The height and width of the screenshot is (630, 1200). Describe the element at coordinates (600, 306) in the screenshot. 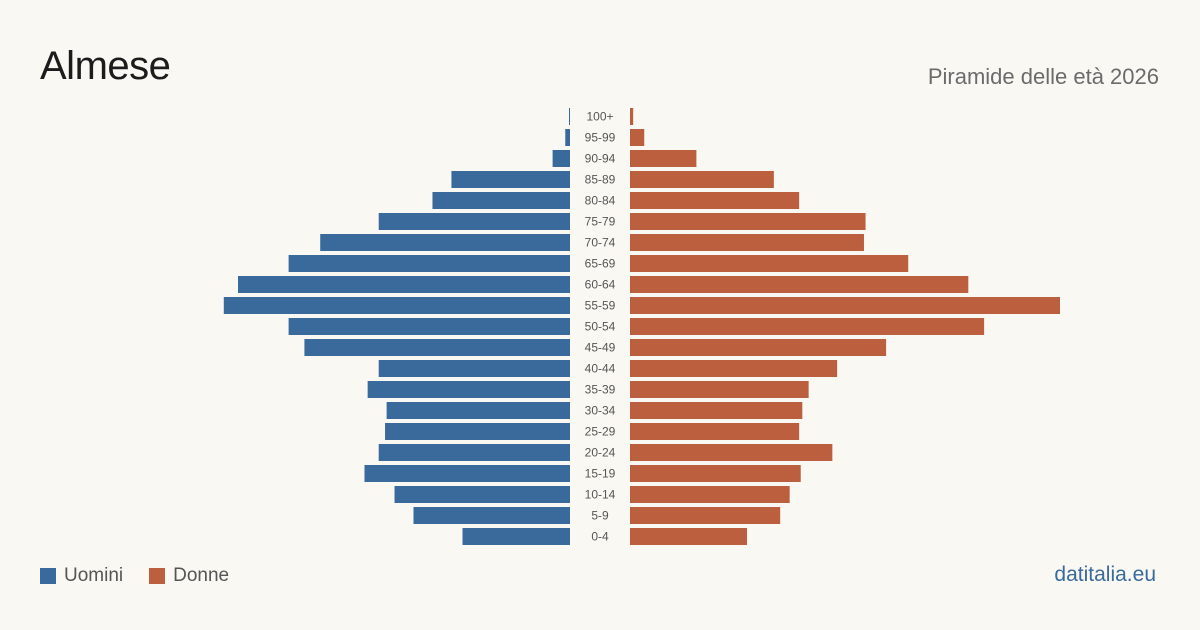

I see `age-label-55-59: 55-59` at that location.